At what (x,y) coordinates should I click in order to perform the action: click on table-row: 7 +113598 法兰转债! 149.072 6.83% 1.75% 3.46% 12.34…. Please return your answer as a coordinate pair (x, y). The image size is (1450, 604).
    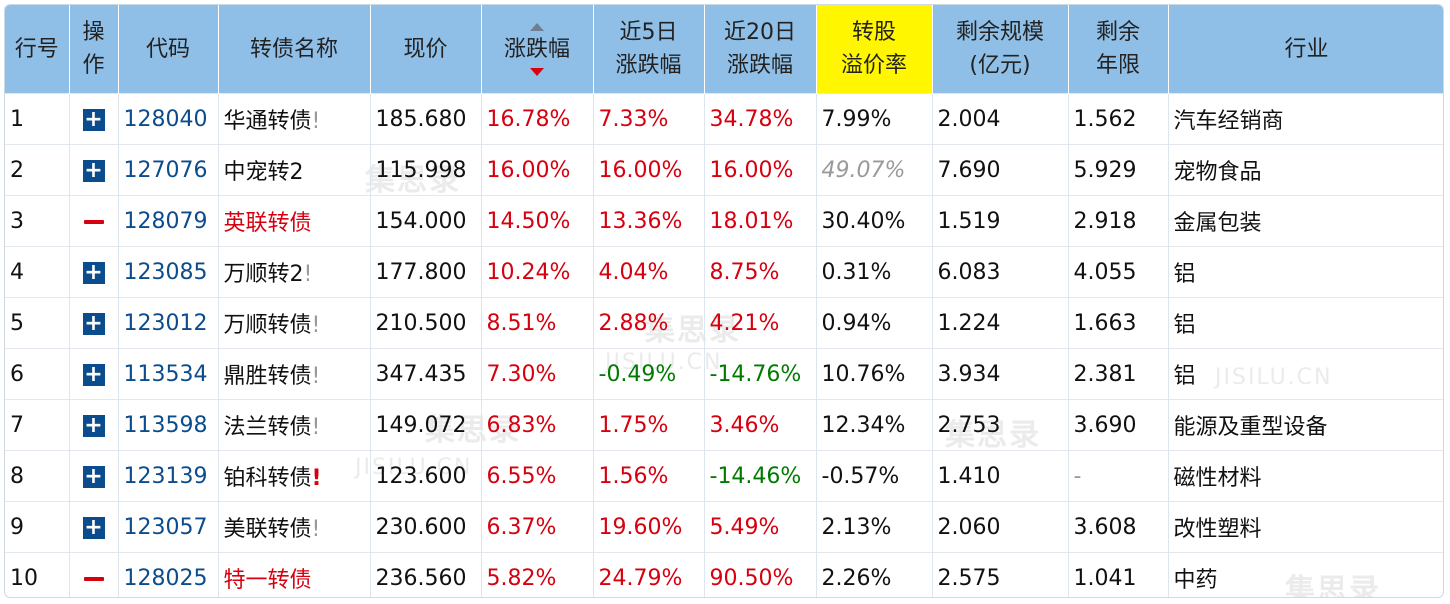
    Looking at the image, I should click on (724, 425).